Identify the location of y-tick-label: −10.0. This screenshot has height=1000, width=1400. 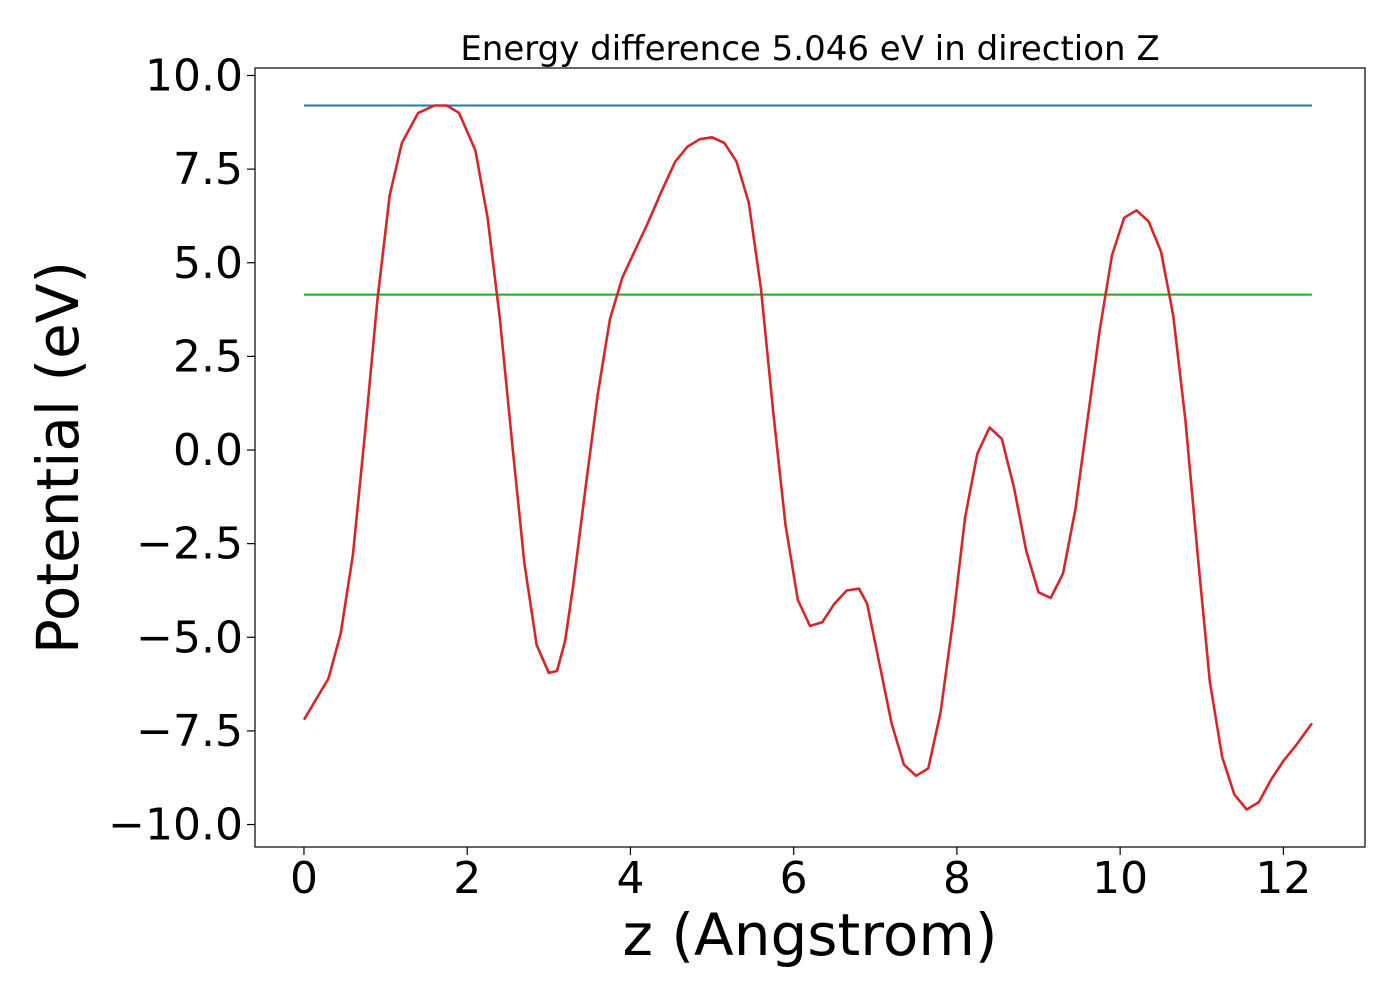
(175, 825).